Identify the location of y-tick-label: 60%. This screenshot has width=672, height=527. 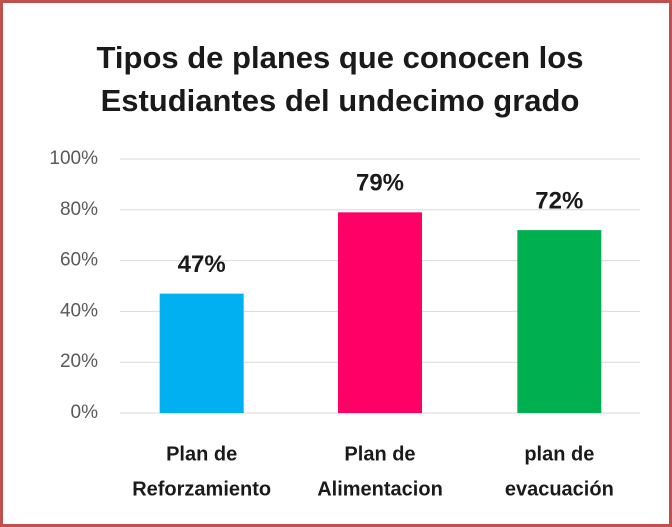
(79, 260).